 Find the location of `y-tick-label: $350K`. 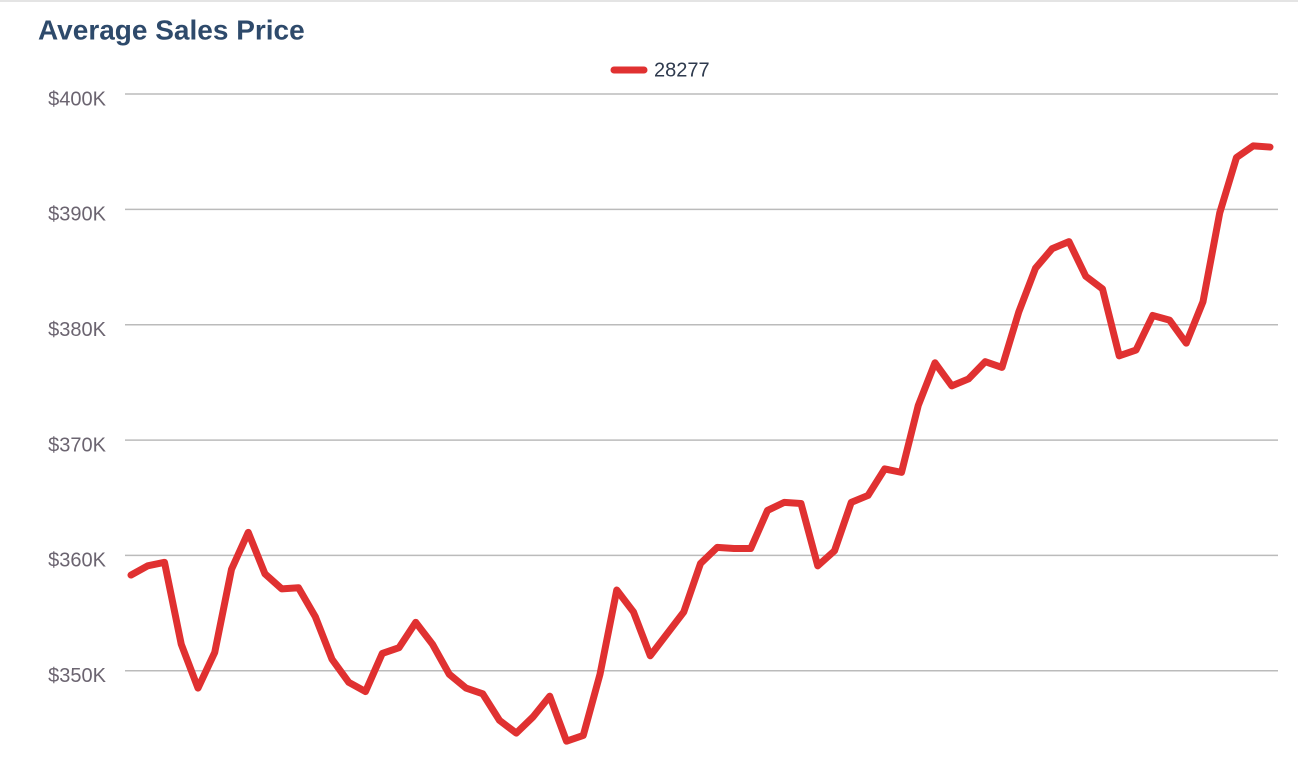

y-tick-label: $350K is located at coordinates (77, 676).